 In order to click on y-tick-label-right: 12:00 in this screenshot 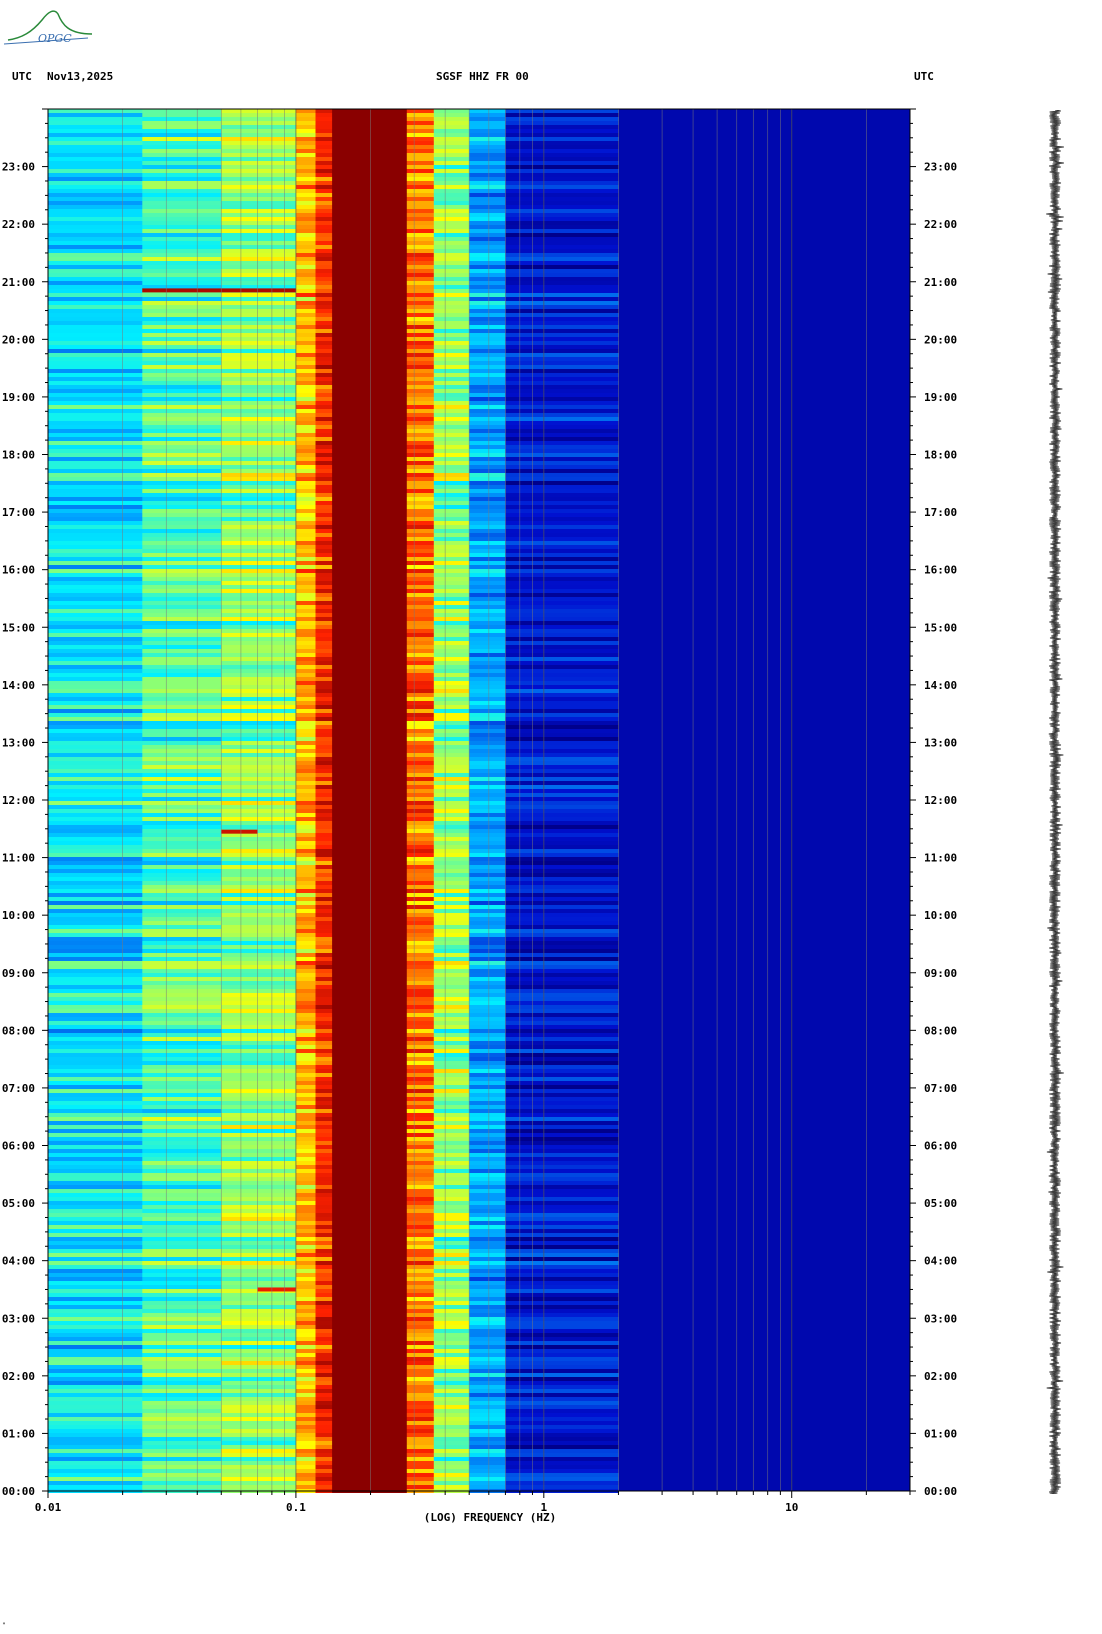, I will do `click(940, 800)`.